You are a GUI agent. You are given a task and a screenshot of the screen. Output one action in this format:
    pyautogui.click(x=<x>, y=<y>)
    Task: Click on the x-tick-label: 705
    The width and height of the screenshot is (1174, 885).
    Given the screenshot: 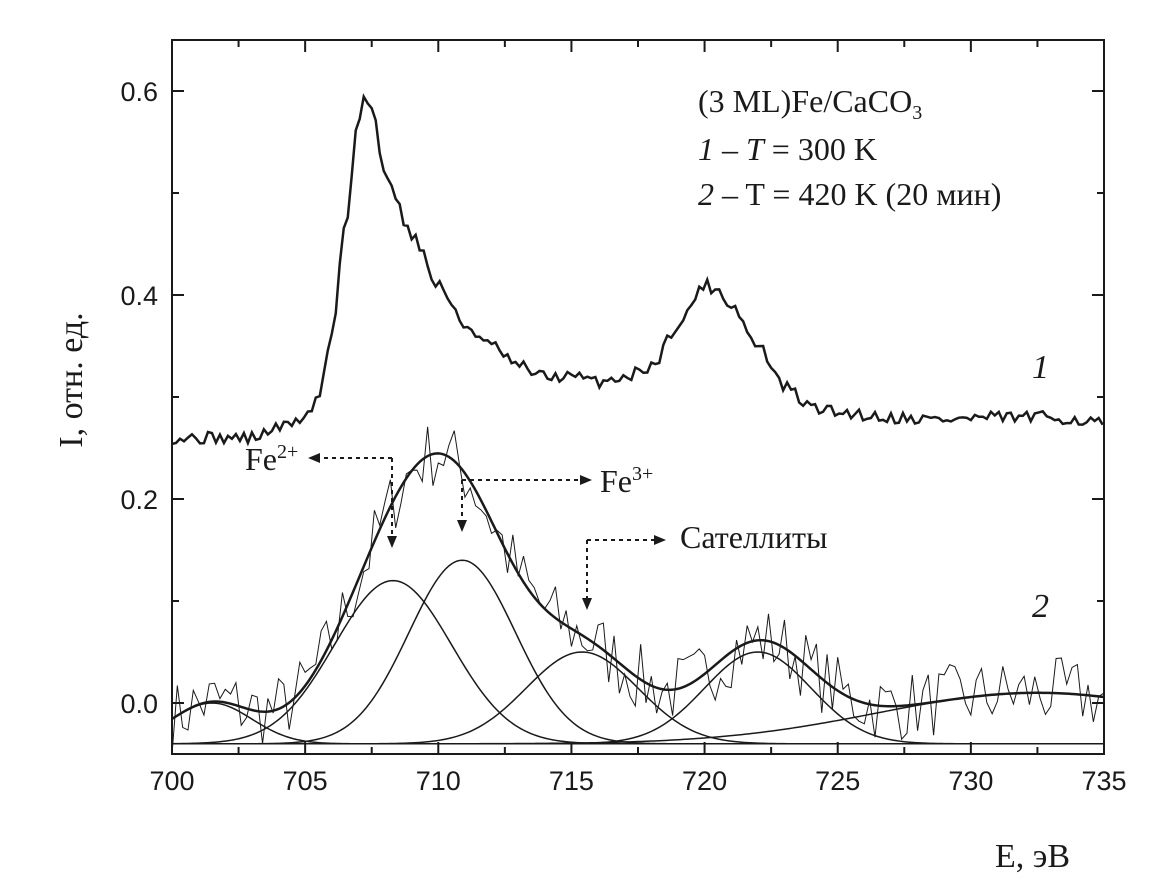 What is the action you would take?
    pyautogui.click(x=305, y=781)
    